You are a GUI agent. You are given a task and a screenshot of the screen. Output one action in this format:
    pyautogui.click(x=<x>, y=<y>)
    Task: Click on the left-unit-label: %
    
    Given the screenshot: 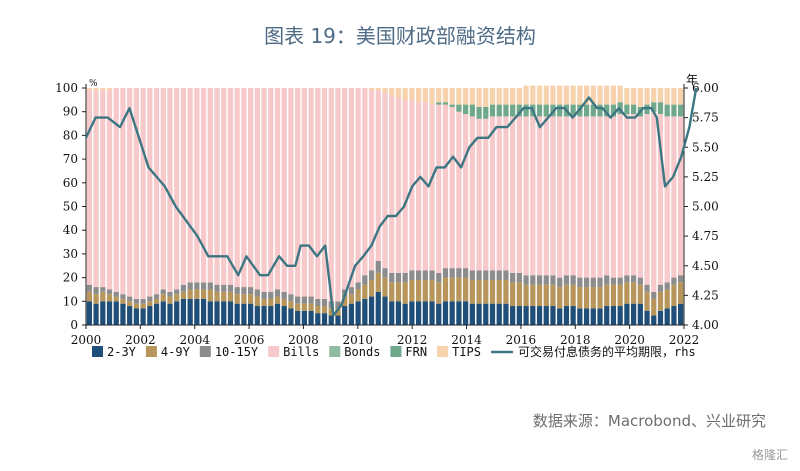 What is the action you would take?
    pyautogui.click(x=93, y=84)
    